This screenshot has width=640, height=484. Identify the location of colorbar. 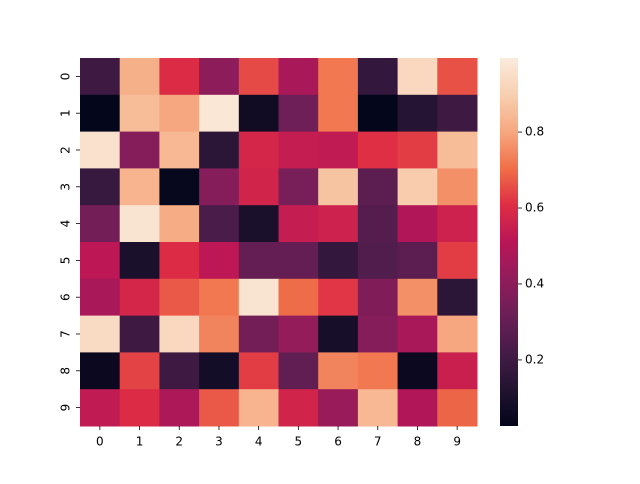
(509, 242).